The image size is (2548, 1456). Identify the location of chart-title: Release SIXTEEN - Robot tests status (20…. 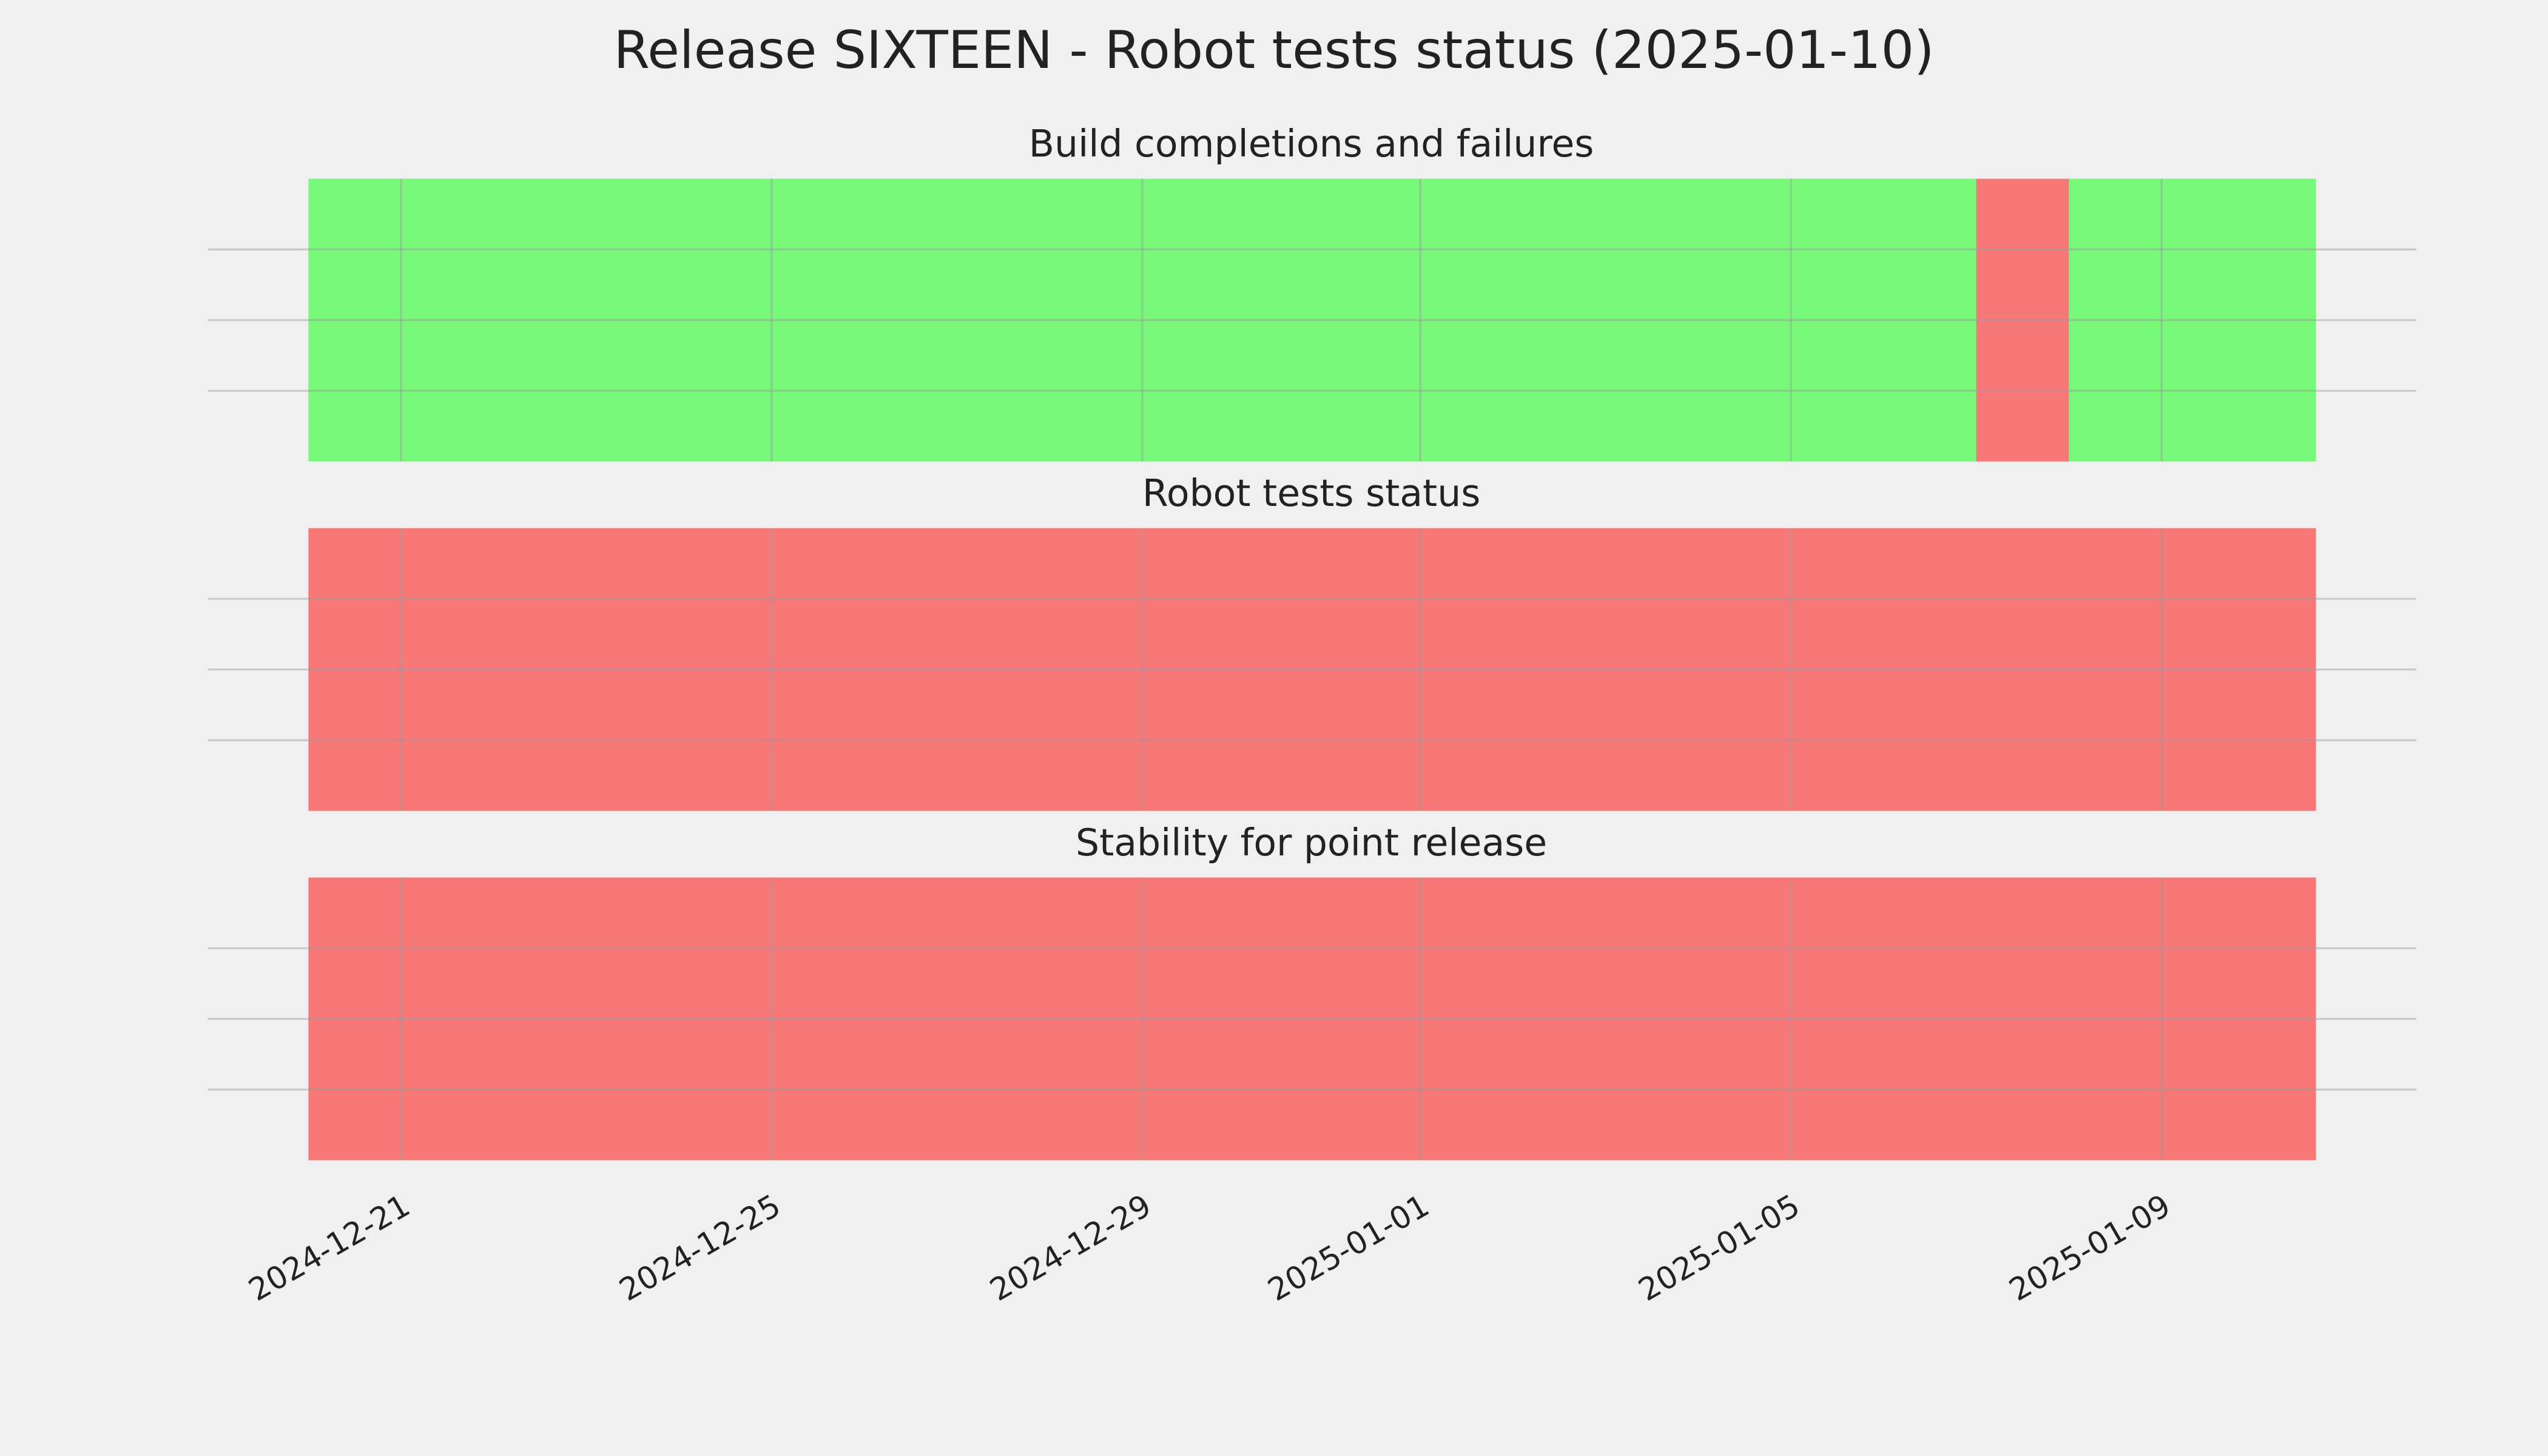
(1274, 50).